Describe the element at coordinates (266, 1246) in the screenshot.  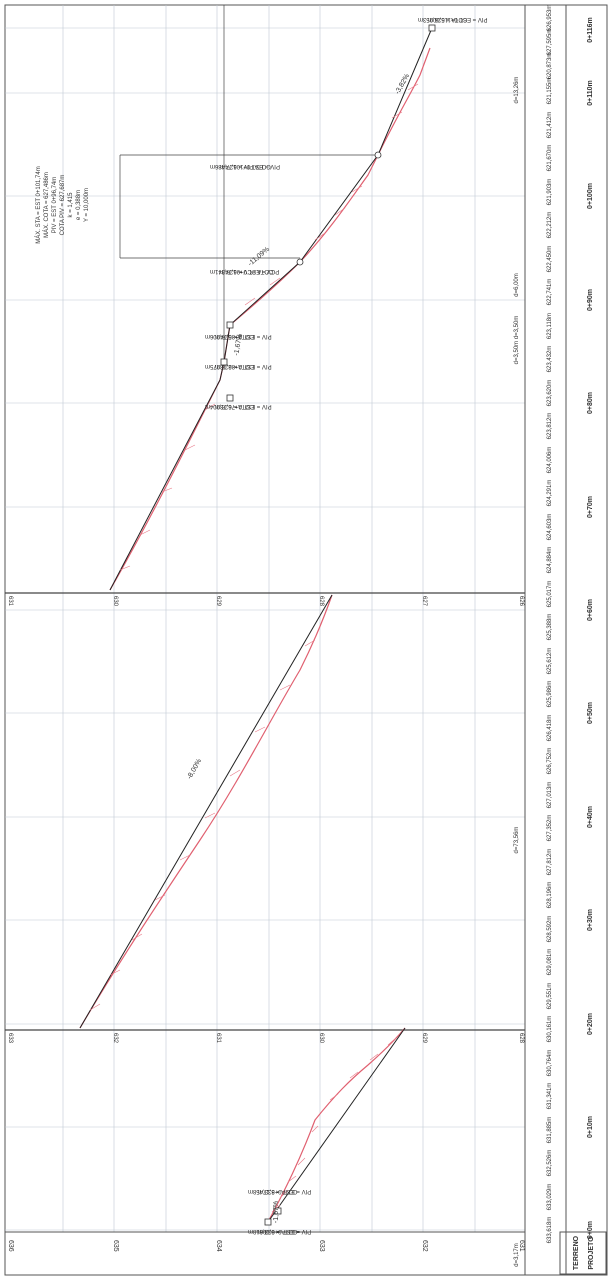
I see `elevation-labels-section1: 636 635 634 633 632 631` at that location.